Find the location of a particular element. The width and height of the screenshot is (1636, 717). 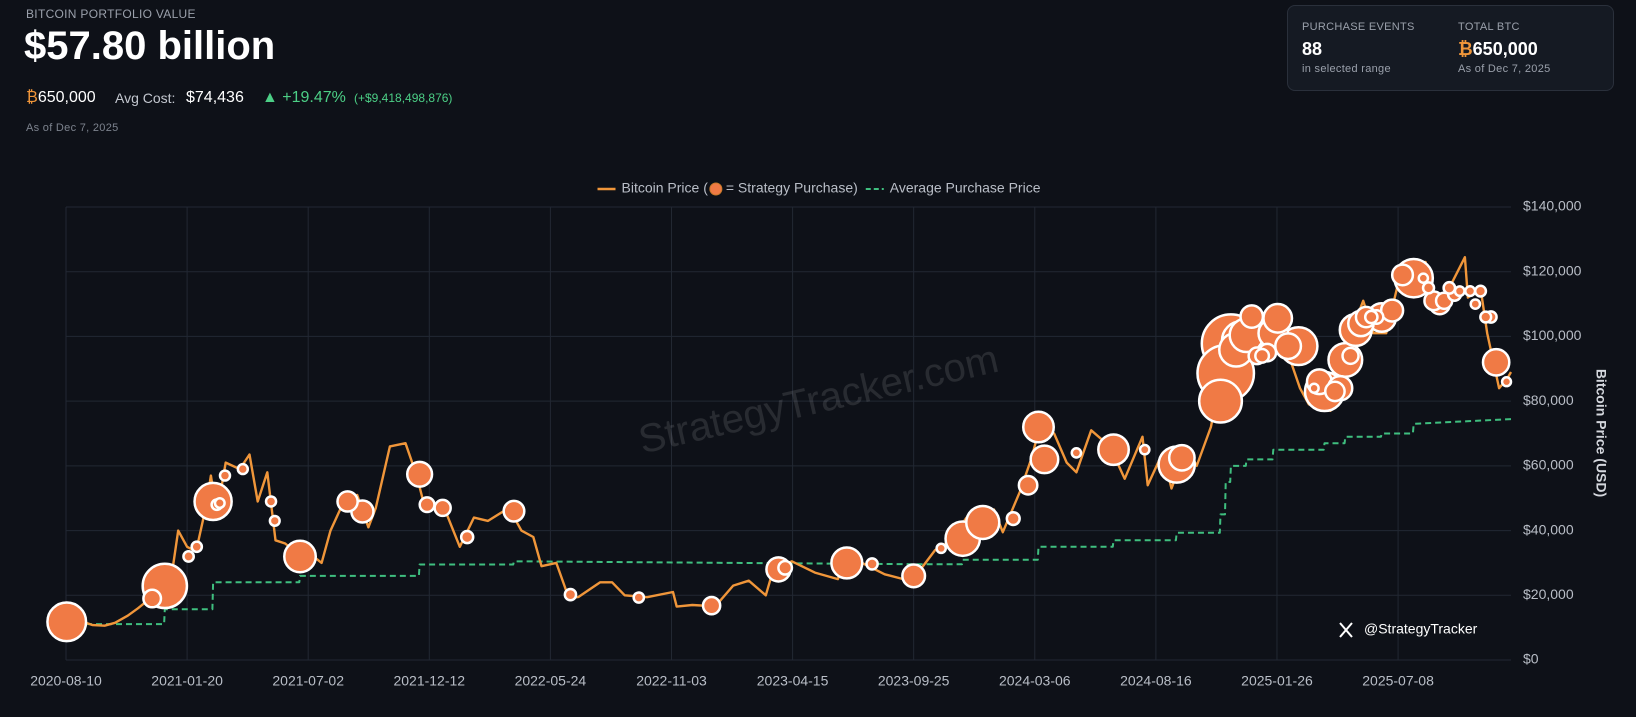

stat-note: As of Dec 7, 2025 is located at coordinates (1504, 69).